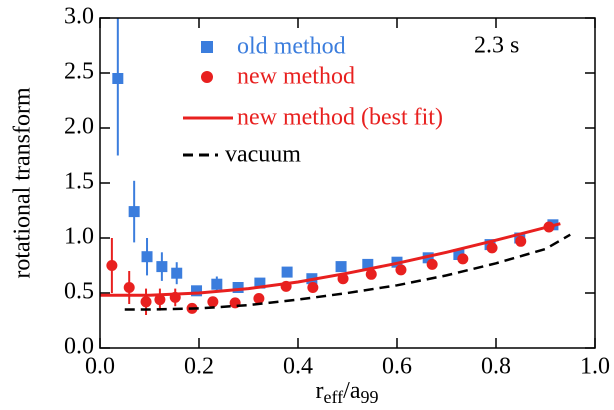  I want to click on legend-label: new method (best fit), so click(340, 118).